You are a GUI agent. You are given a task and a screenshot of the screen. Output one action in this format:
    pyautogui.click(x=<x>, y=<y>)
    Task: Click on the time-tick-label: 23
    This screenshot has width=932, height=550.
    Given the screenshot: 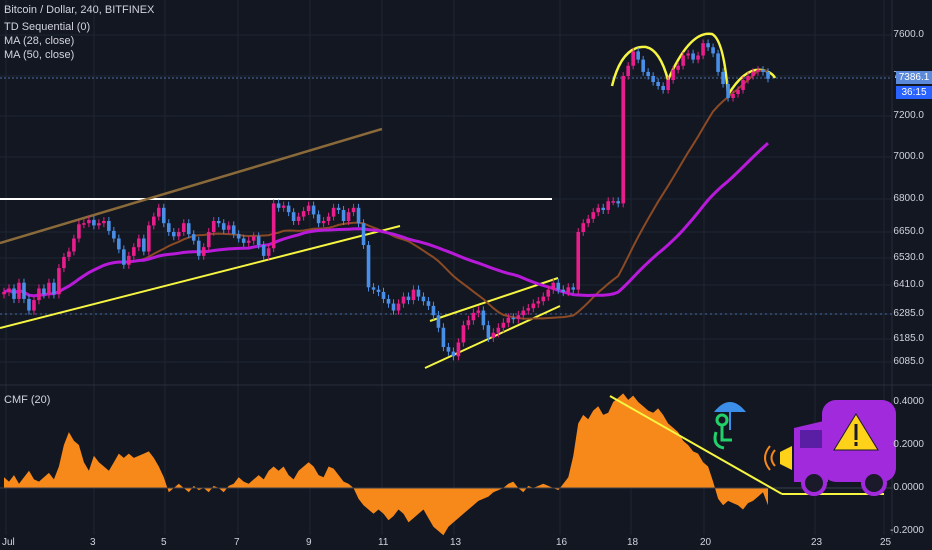 What is the action you would take?
    pyautogui.click(x=817, y=542)
    